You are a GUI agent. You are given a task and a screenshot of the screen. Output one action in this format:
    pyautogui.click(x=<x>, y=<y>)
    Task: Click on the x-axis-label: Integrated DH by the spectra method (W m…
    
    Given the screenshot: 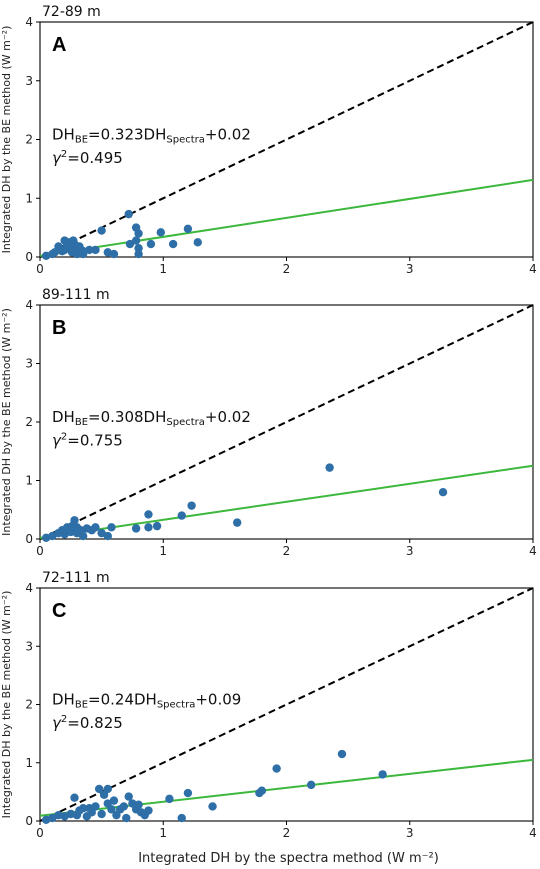 What is the action you would take?
    pyautogui.click(x=288, y=858)
    